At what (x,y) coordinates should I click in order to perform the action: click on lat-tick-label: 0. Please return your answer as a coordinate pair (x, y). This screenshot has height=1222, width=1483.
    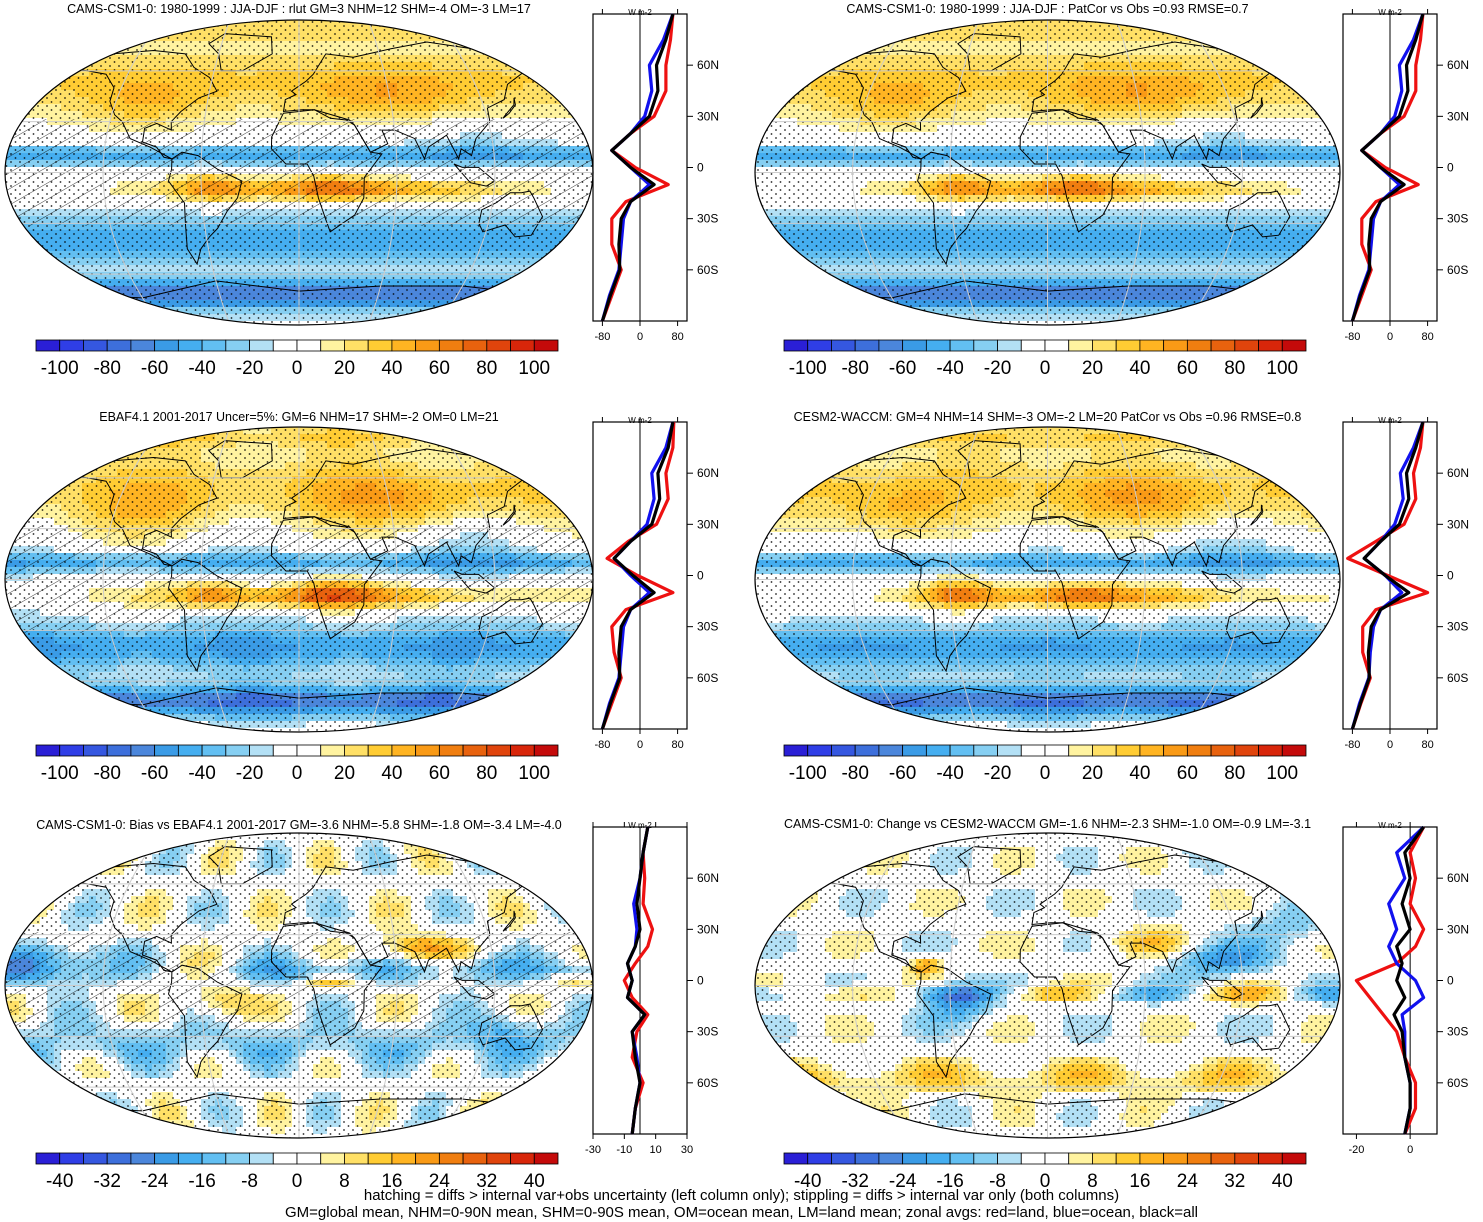
    Looking at the image, I should click on (1450, 168).